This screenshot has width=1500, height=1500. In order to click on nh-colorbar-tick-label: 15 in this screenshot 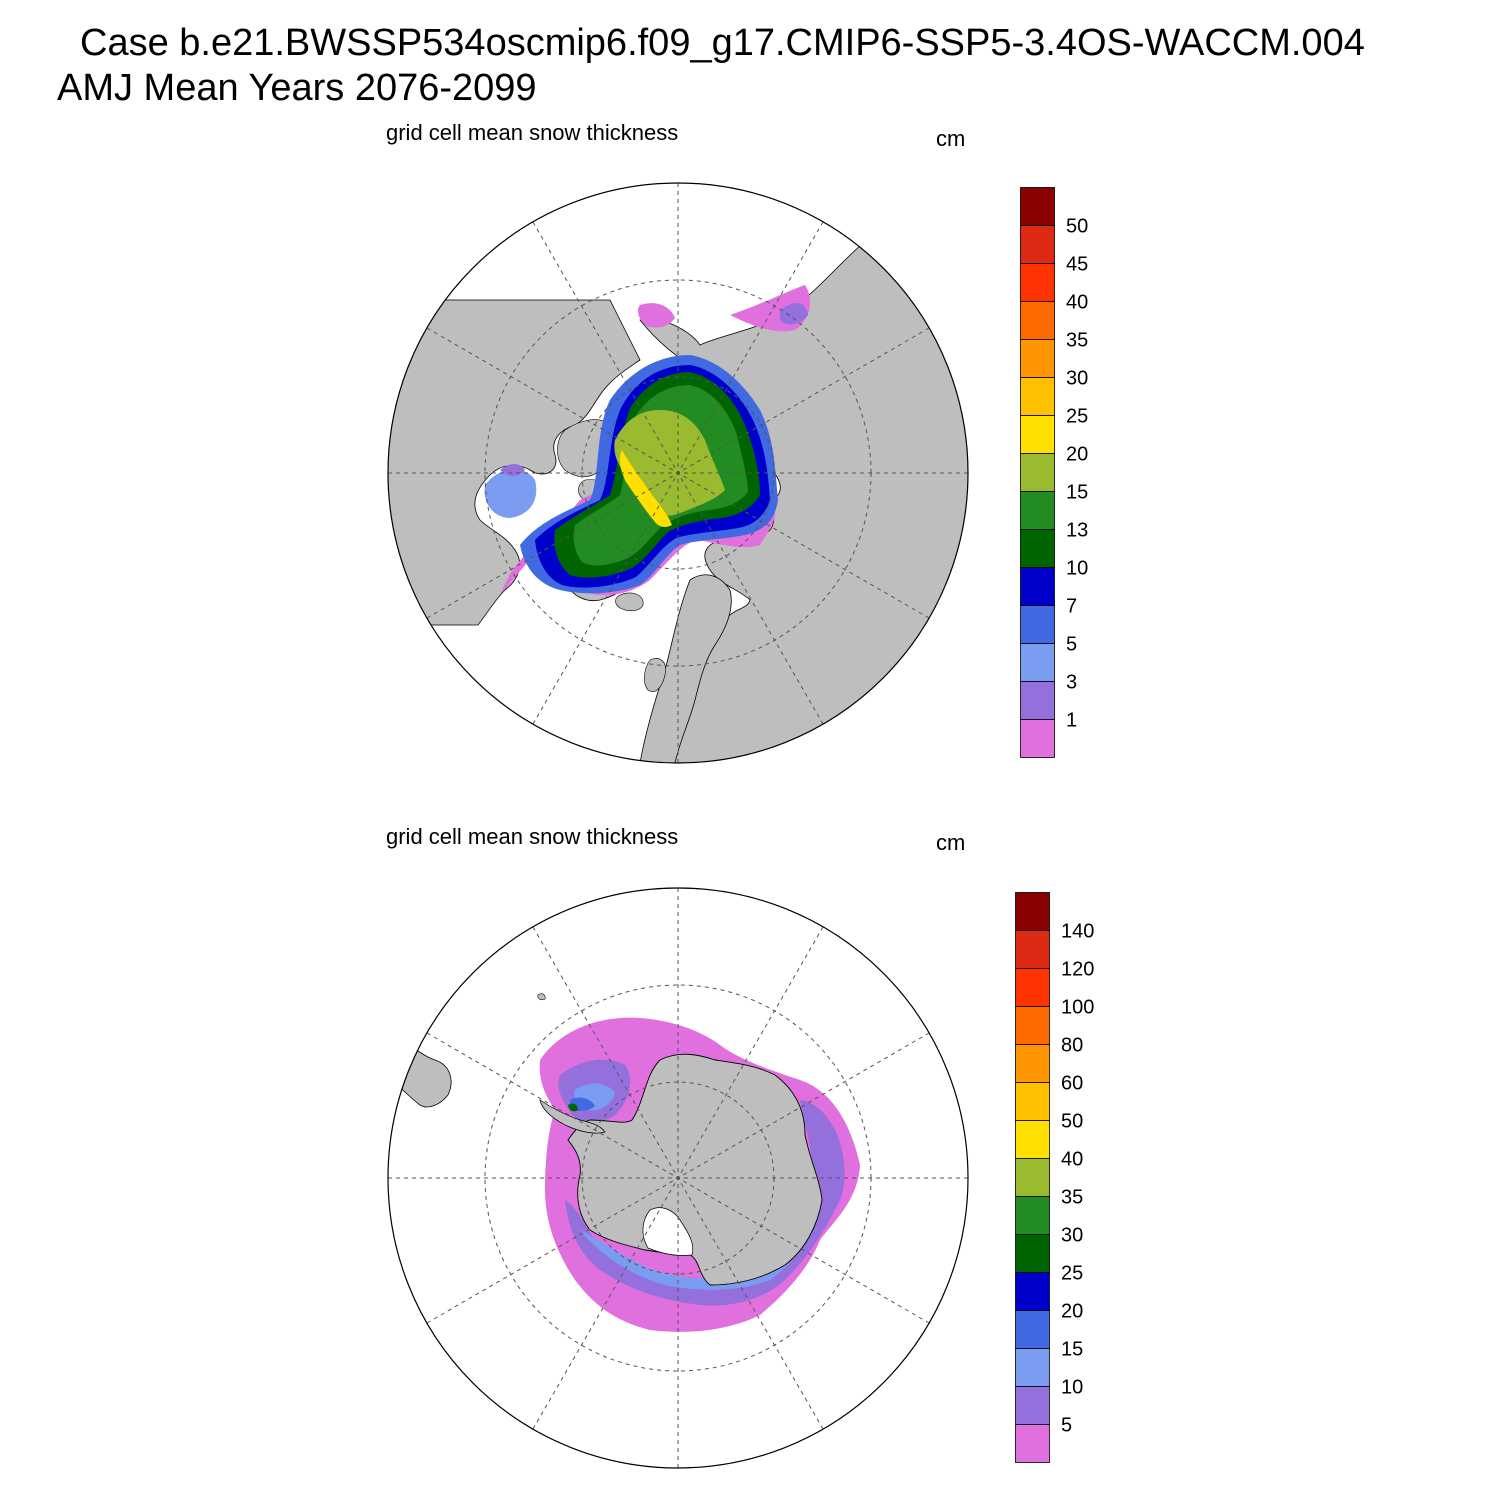, I will do `click(1077, 493)`.